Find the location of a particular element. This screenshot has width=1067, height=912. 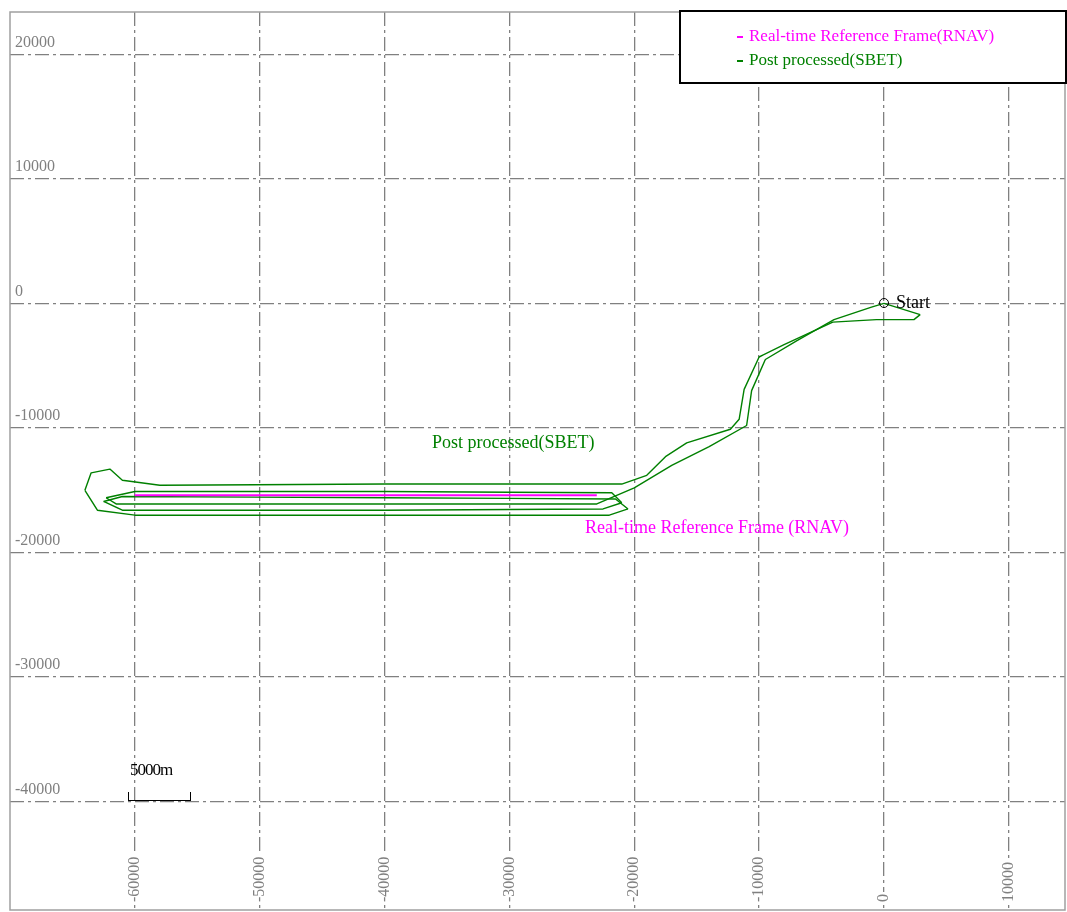

annotation: Real-time Reference Frame (RNAV) is located at coordinates (717, 528).